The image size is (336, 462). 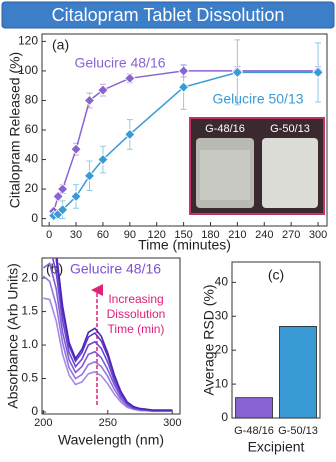 I want to click on y-tick-label: 60, so click(x=32, y=129).